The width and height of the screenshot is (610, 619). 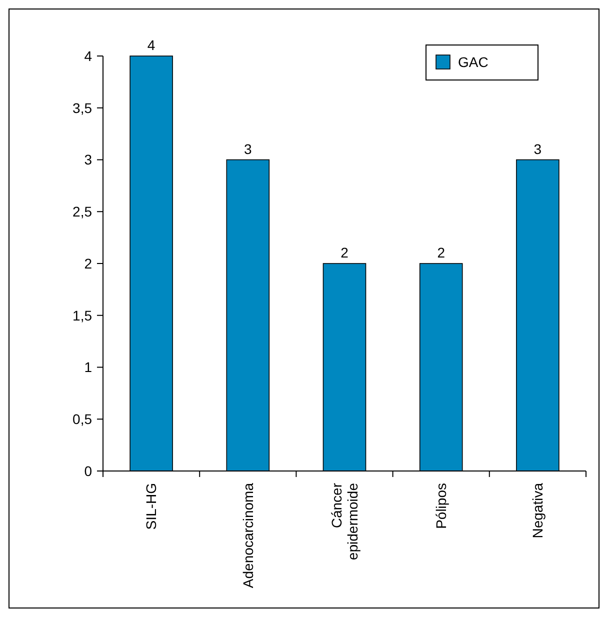 What do you see at coordinates (82, 315) in the screenshot?
I see `y-tick-label: 1,5` at bounding box center [82, 315].